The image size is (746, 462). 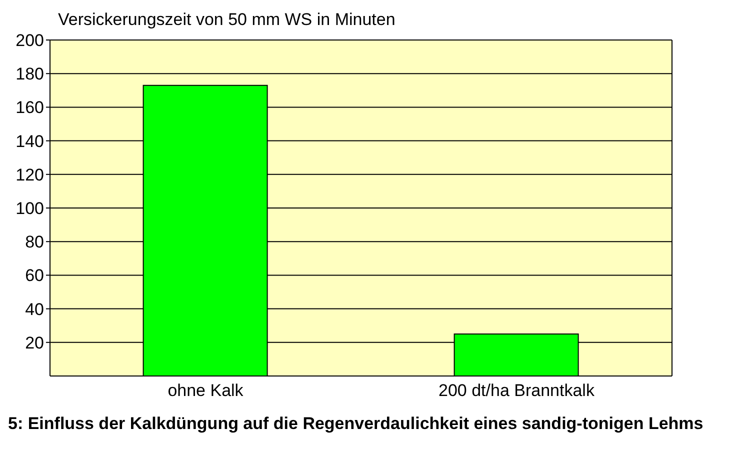 I want to click on x-tick-label: ohne Kalk, so click(x=206, y=390).